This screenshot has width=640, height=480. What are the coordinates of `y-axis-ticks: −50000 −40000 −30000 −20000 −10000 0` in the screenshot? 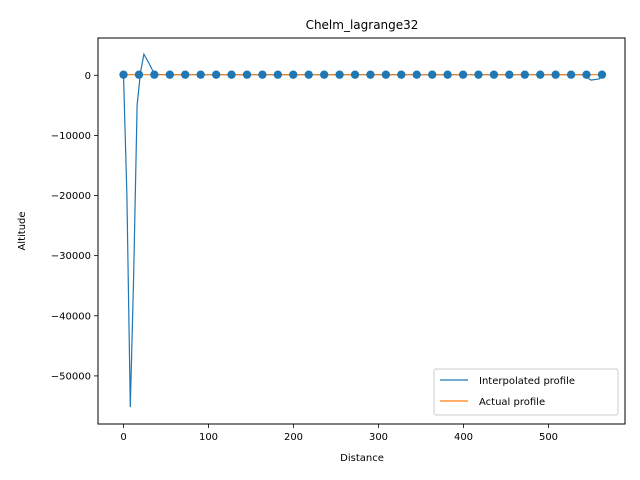 It's located at (74, 226).